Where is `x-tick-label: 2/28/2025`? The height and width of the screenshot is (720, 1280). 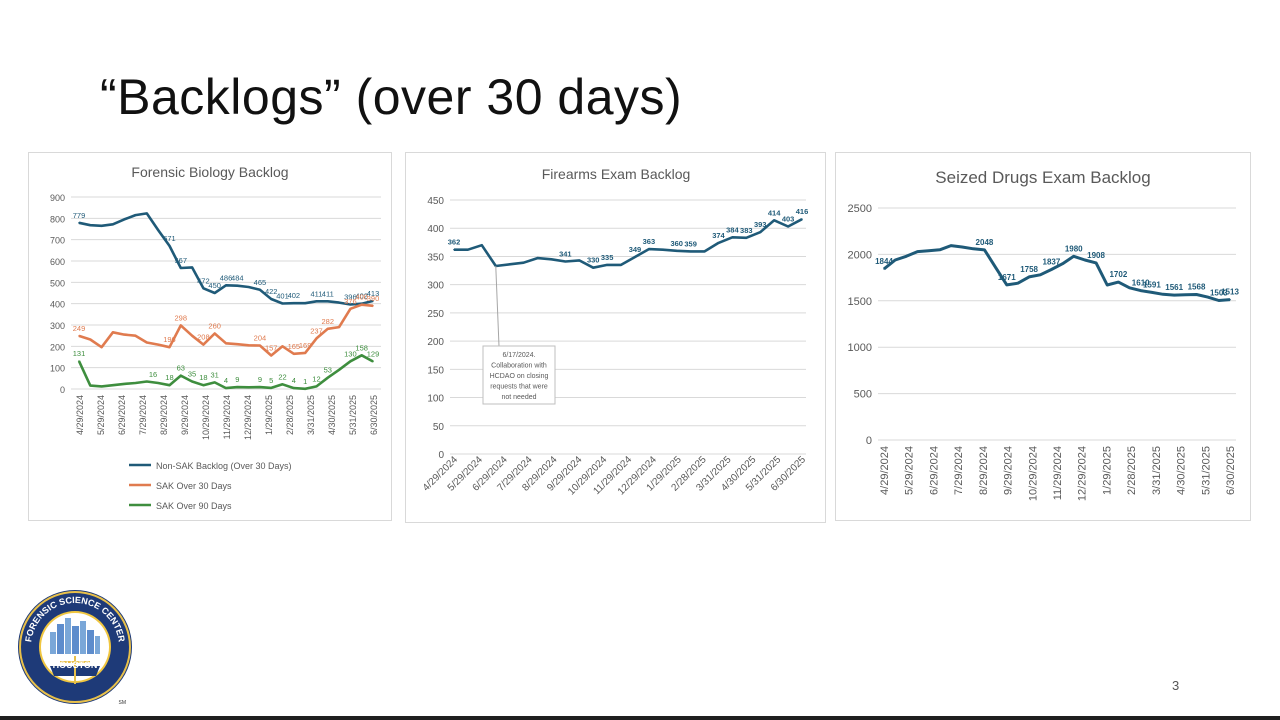 x-tick-label: 2/28/2025 is located at coordinates (1132, 470).